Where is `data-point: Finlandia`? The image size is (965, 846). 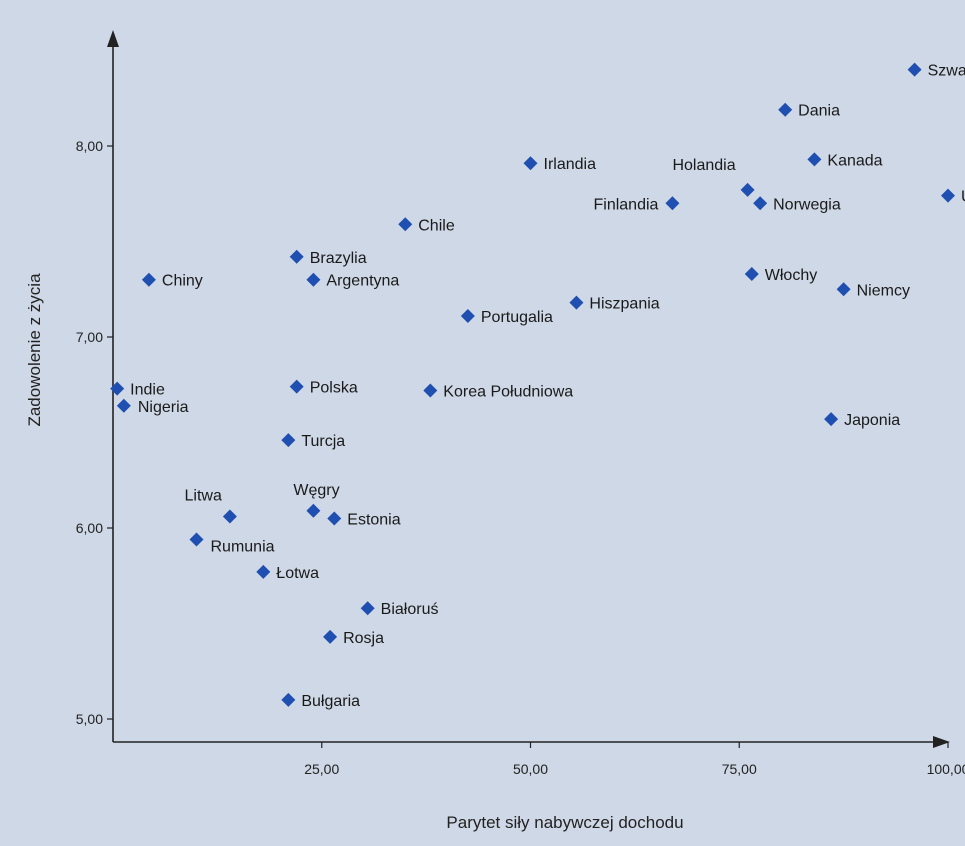
data-point: Finlandia is located at coordinates (637, 204).